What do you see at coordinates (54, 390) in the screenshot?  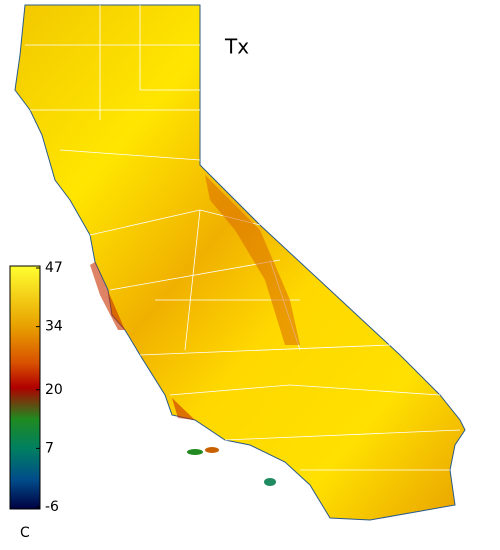 I see `colorbar-tick-label: 20` at bounding box center [54, 390].